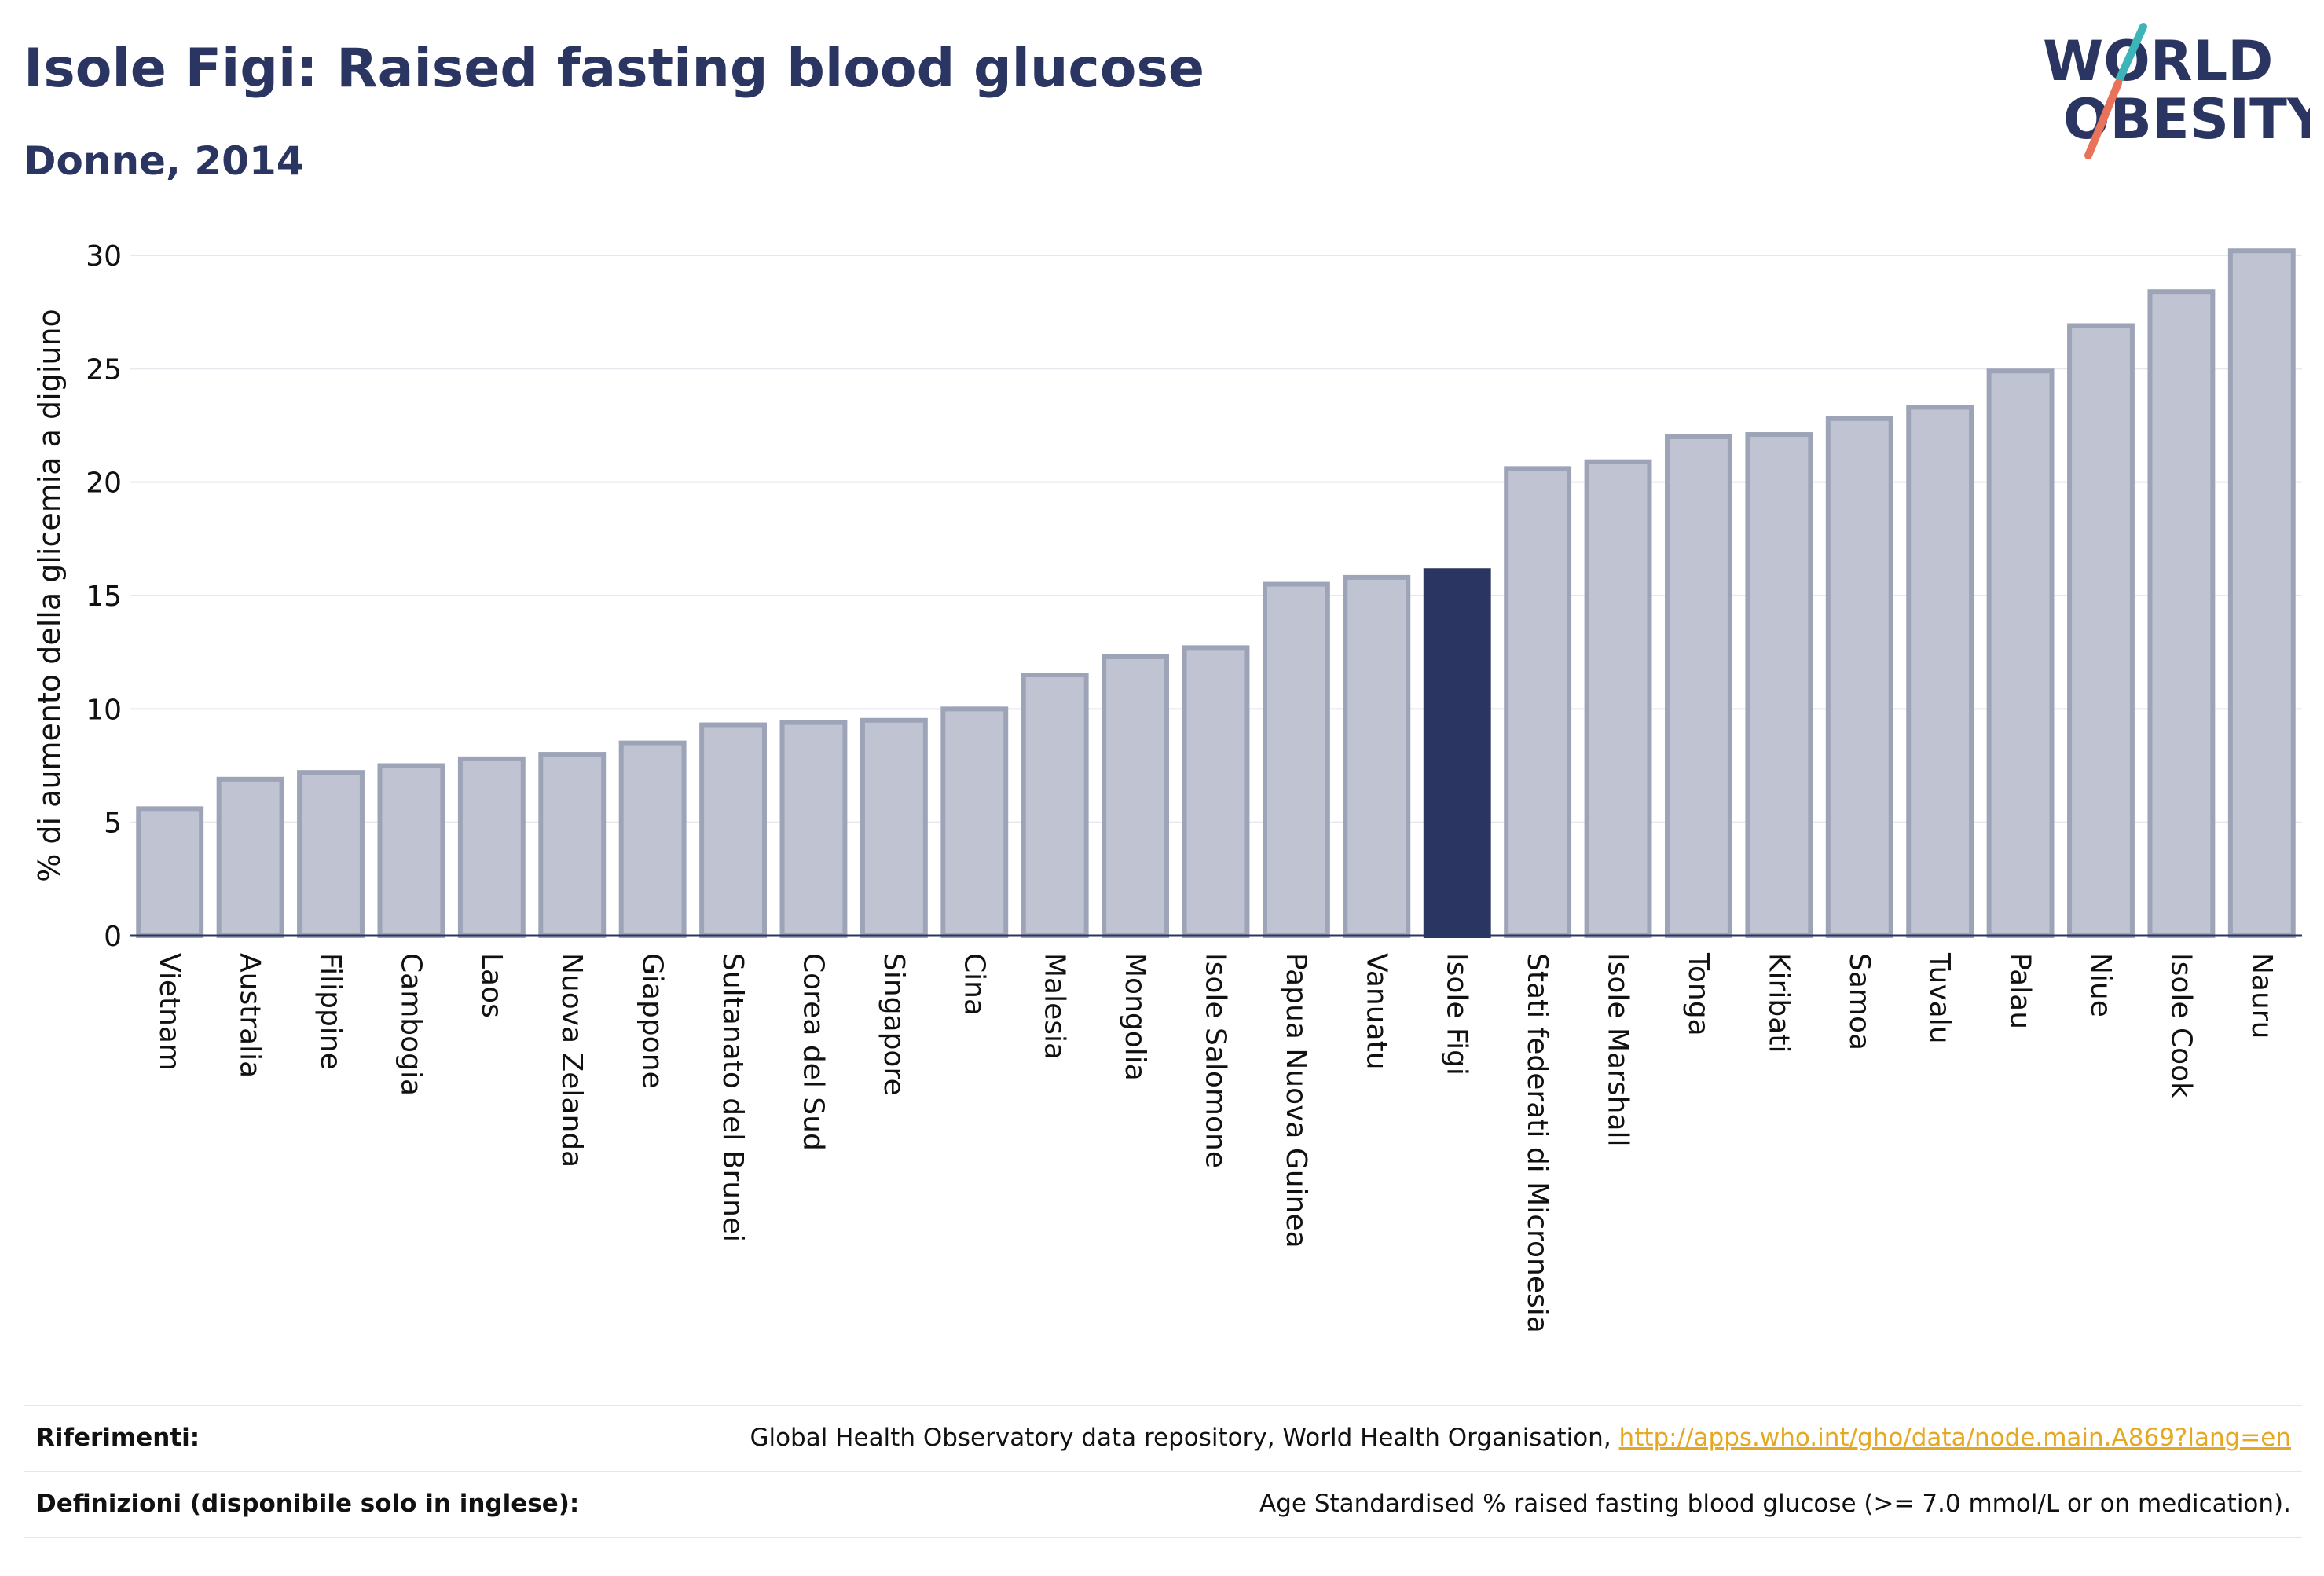 This screenshot has height=1576, width=2324. Describe the element at coordinates (104, 256) in the screenshot. I see `y-tick-label: 30` at that location.